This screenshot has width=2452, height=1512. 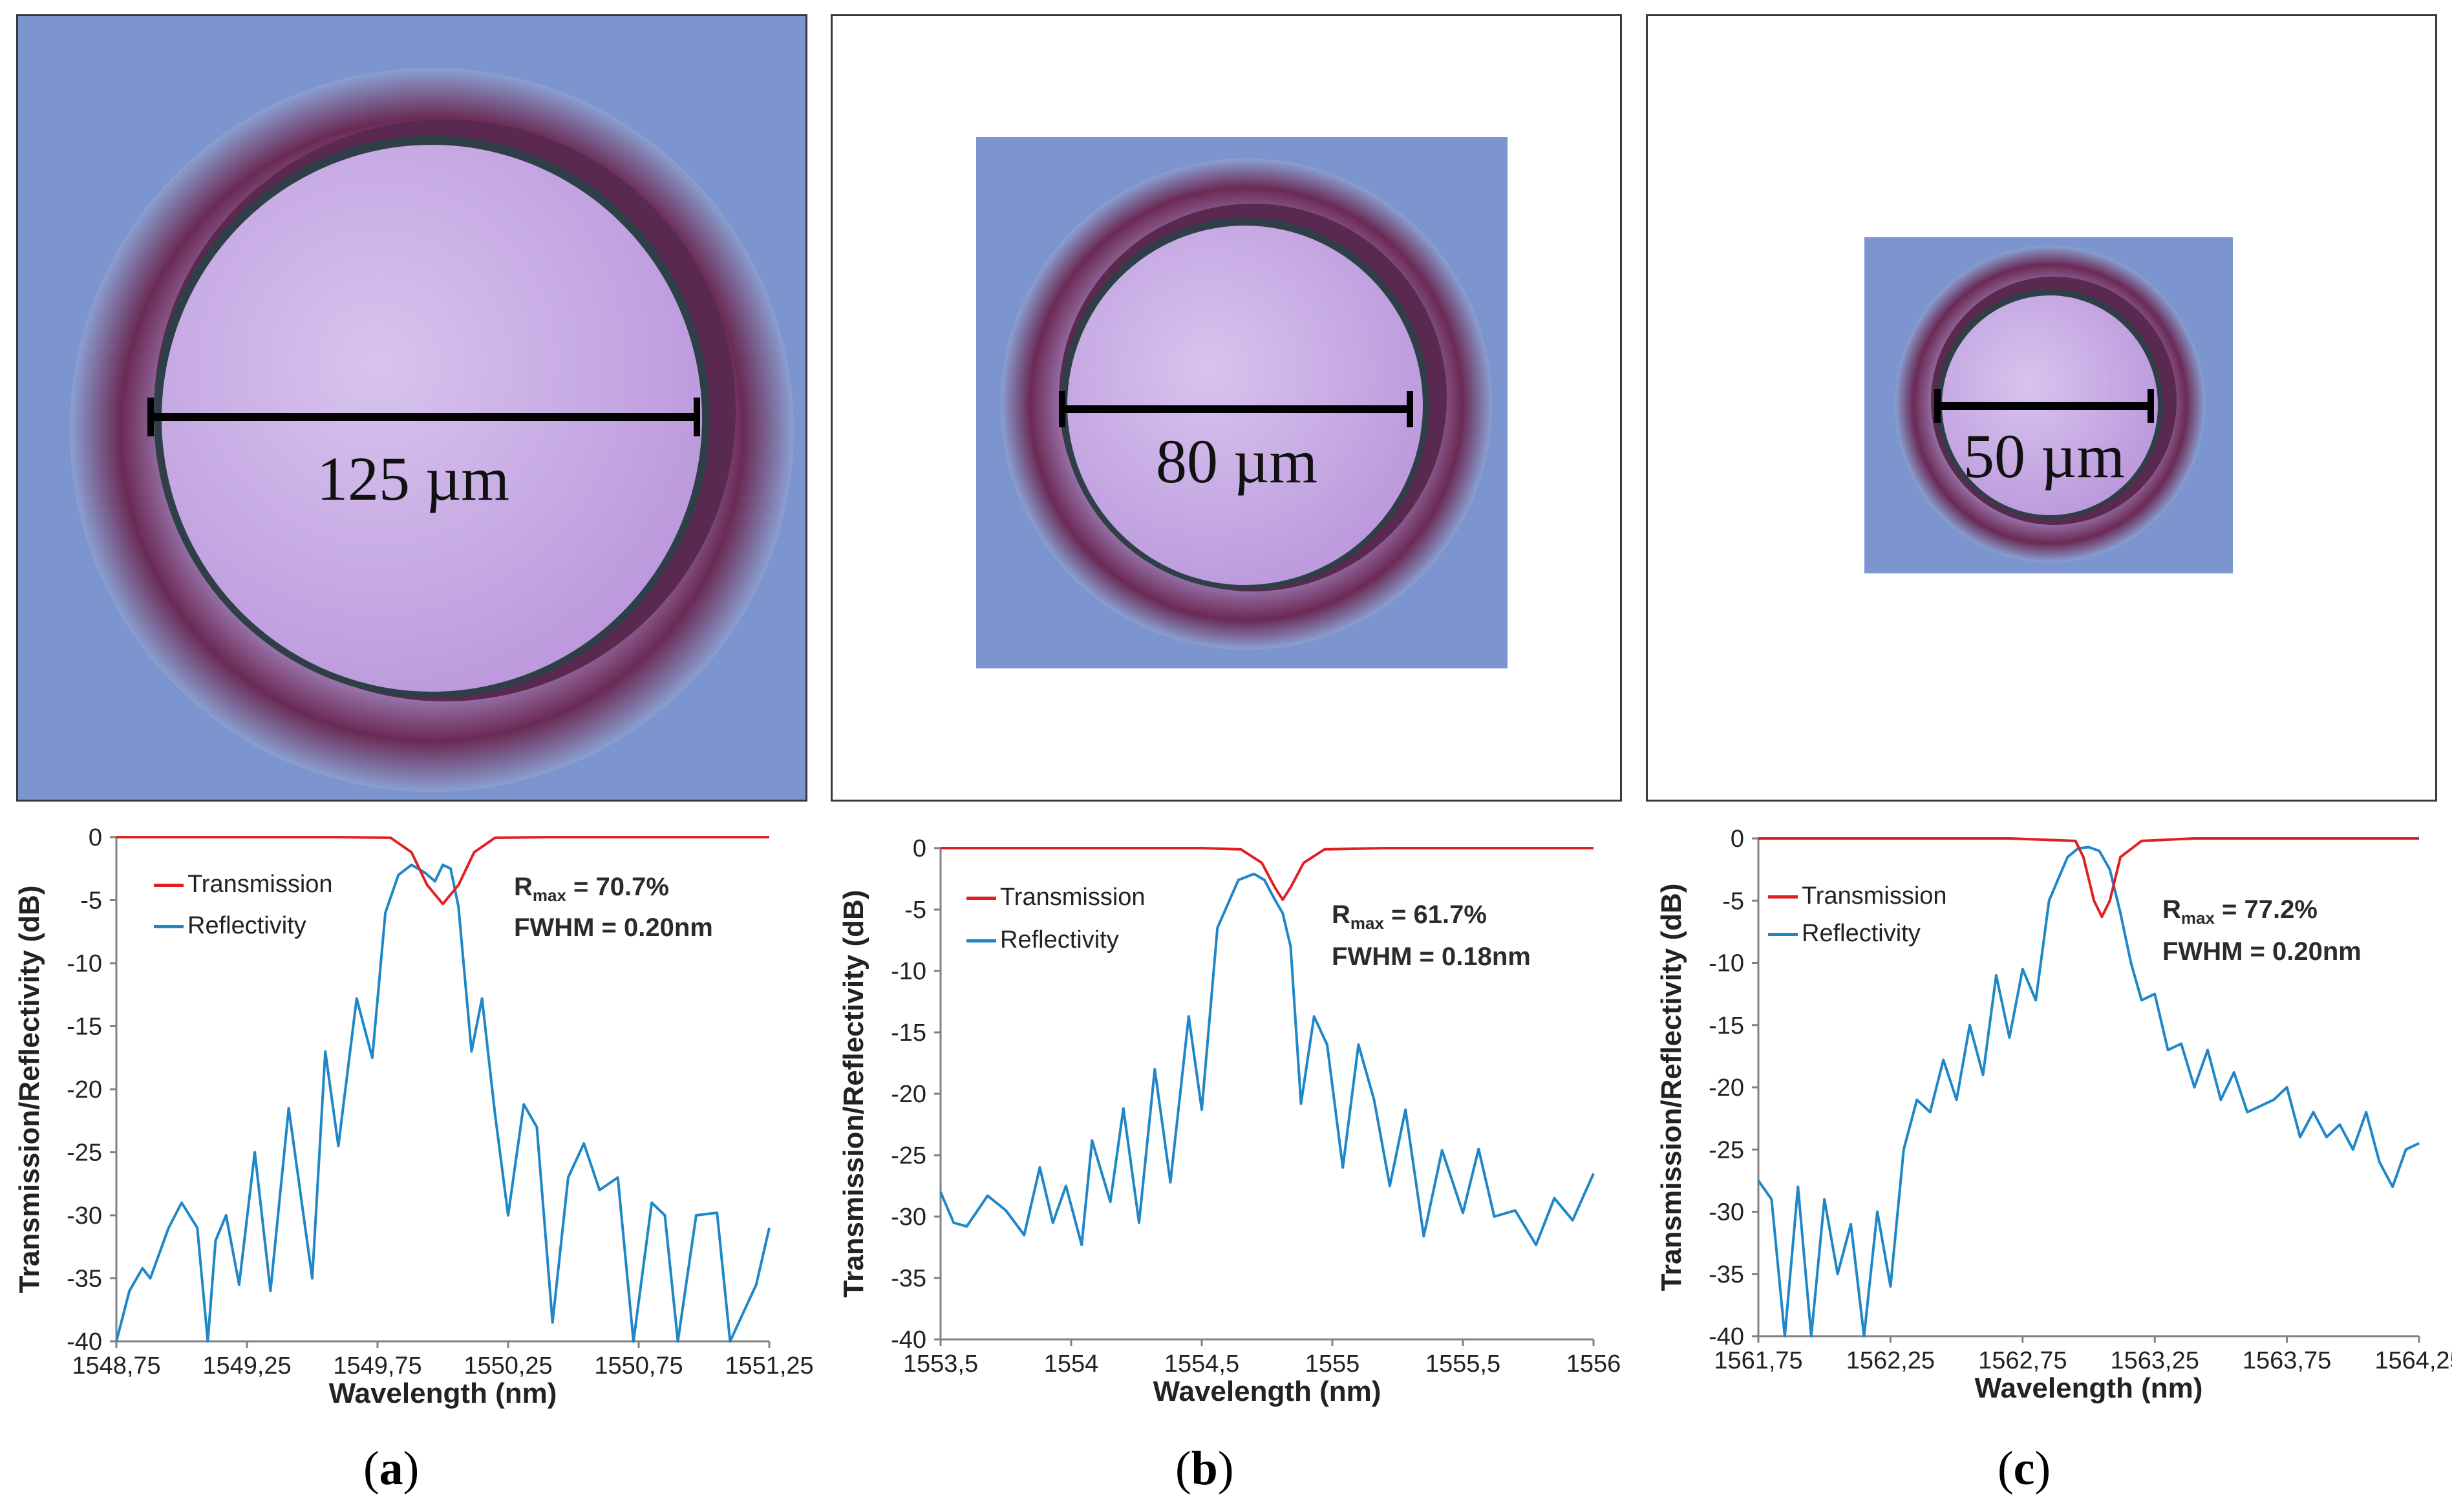 What do you see at coordinates (1056, 897) in the screenshot?
I see `legend-transmission-b: Transmission` at bounding box center [1056, 897].